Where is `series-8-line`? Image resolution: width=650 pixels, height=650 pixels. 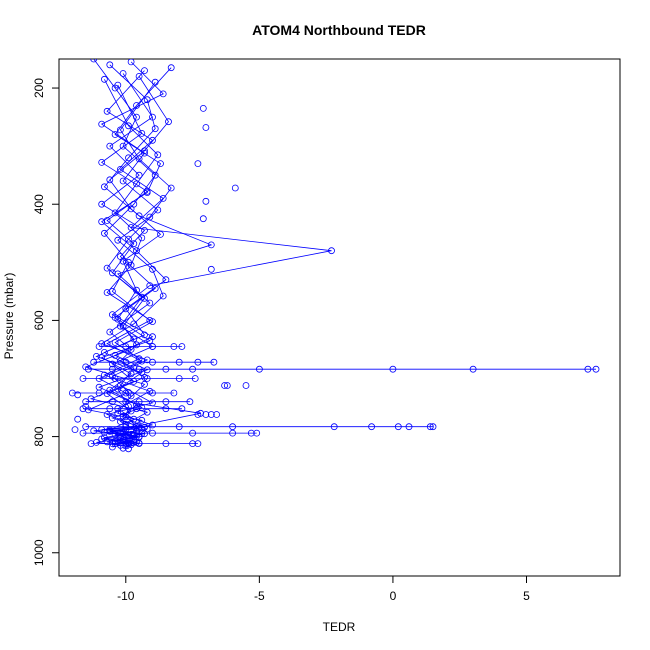
series-8-line is located at coordinates (129, 265).